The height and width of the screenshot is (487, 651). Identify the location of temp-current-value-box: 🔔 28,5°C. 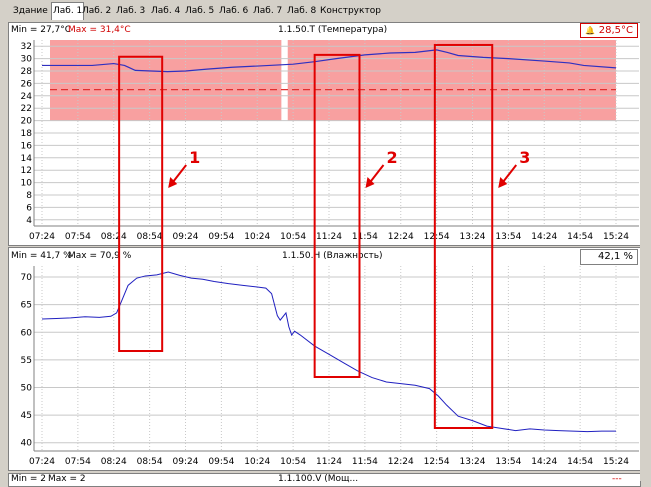
(609, 30).